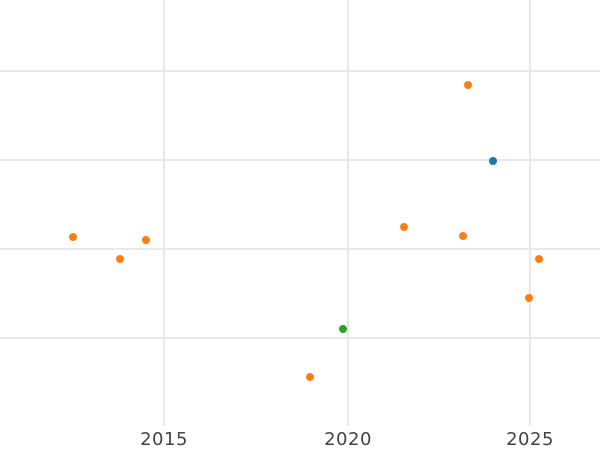 The image size is (600, 450). I want to click on x-tick-label: 2015, so click(164, 439).